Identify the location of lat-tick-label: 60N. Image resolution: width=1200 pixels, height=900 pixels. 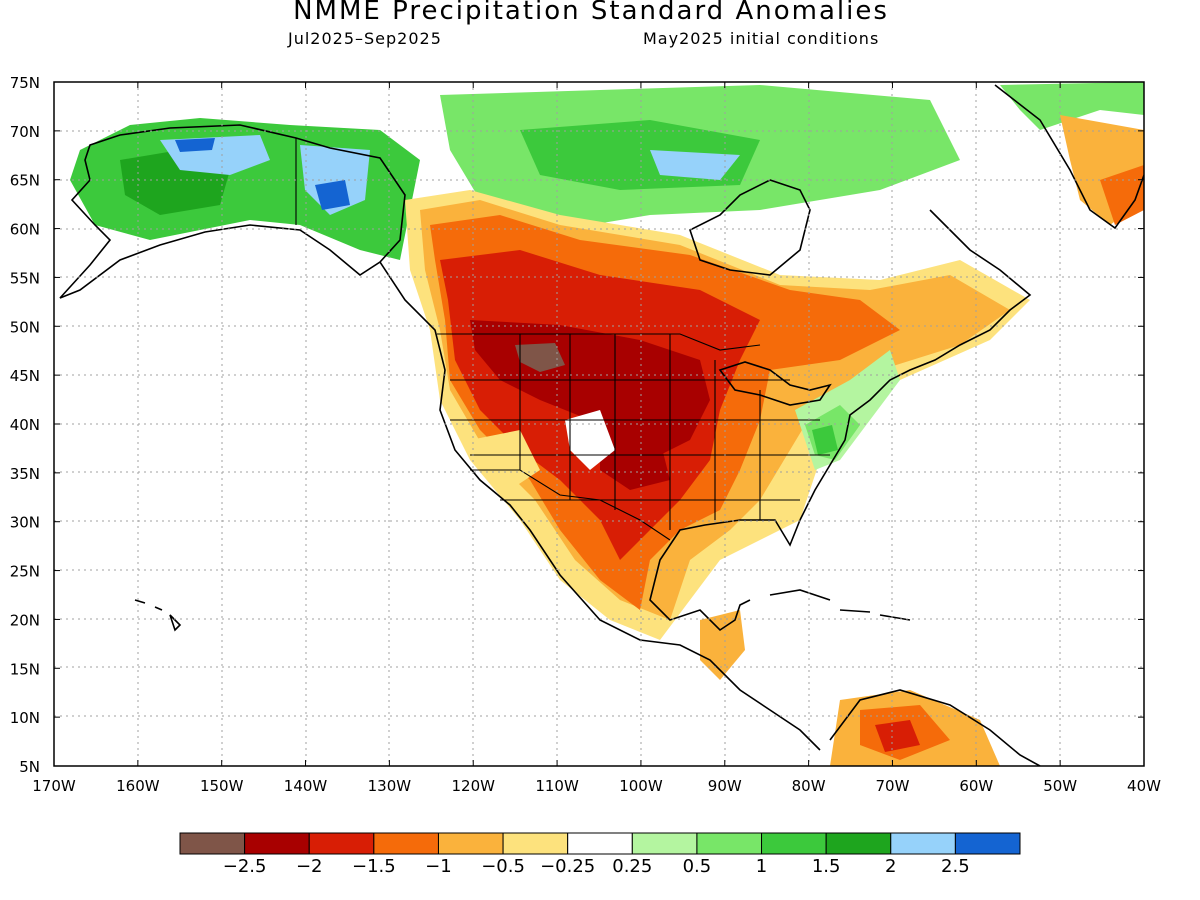
(25, 230).